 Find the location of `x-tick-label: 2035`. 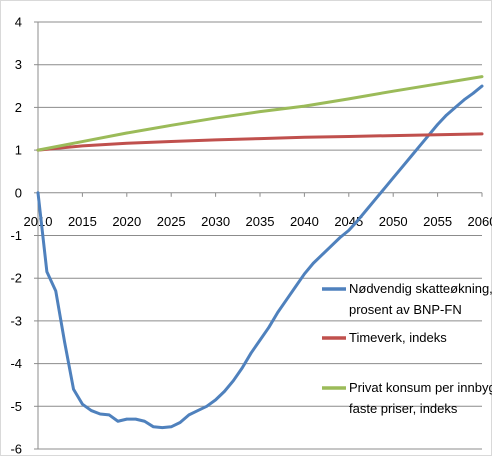

x-tick-label: 2035 is located at coordinates (260, 221).